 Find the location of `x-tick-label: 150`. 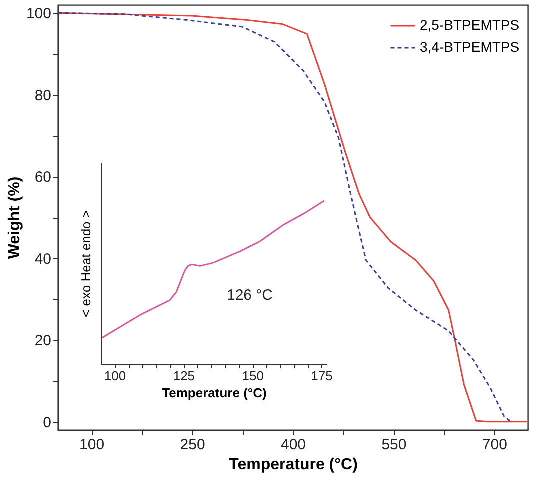

x-tick-label: 150 is located at coordinates (253, 376).